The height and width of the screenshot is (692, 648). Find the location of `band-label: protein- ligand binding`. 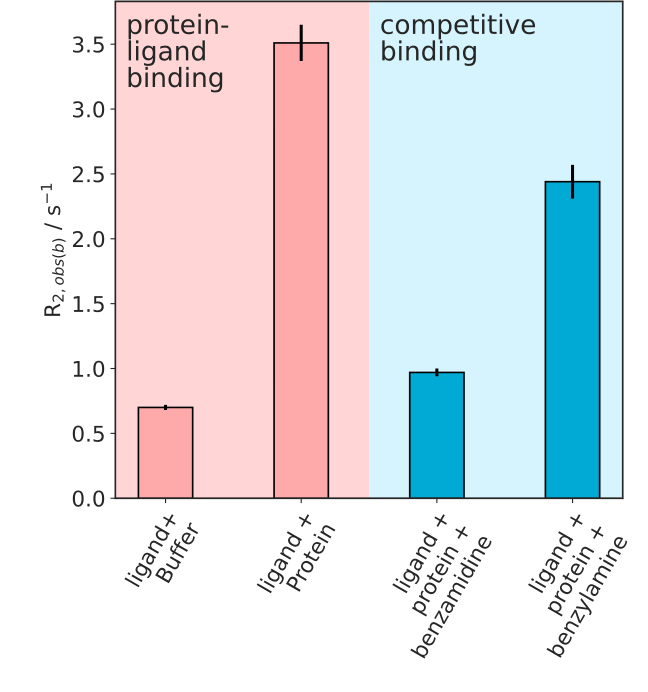

band-label: protein- ligand binding is located at coordinates (178, 53).